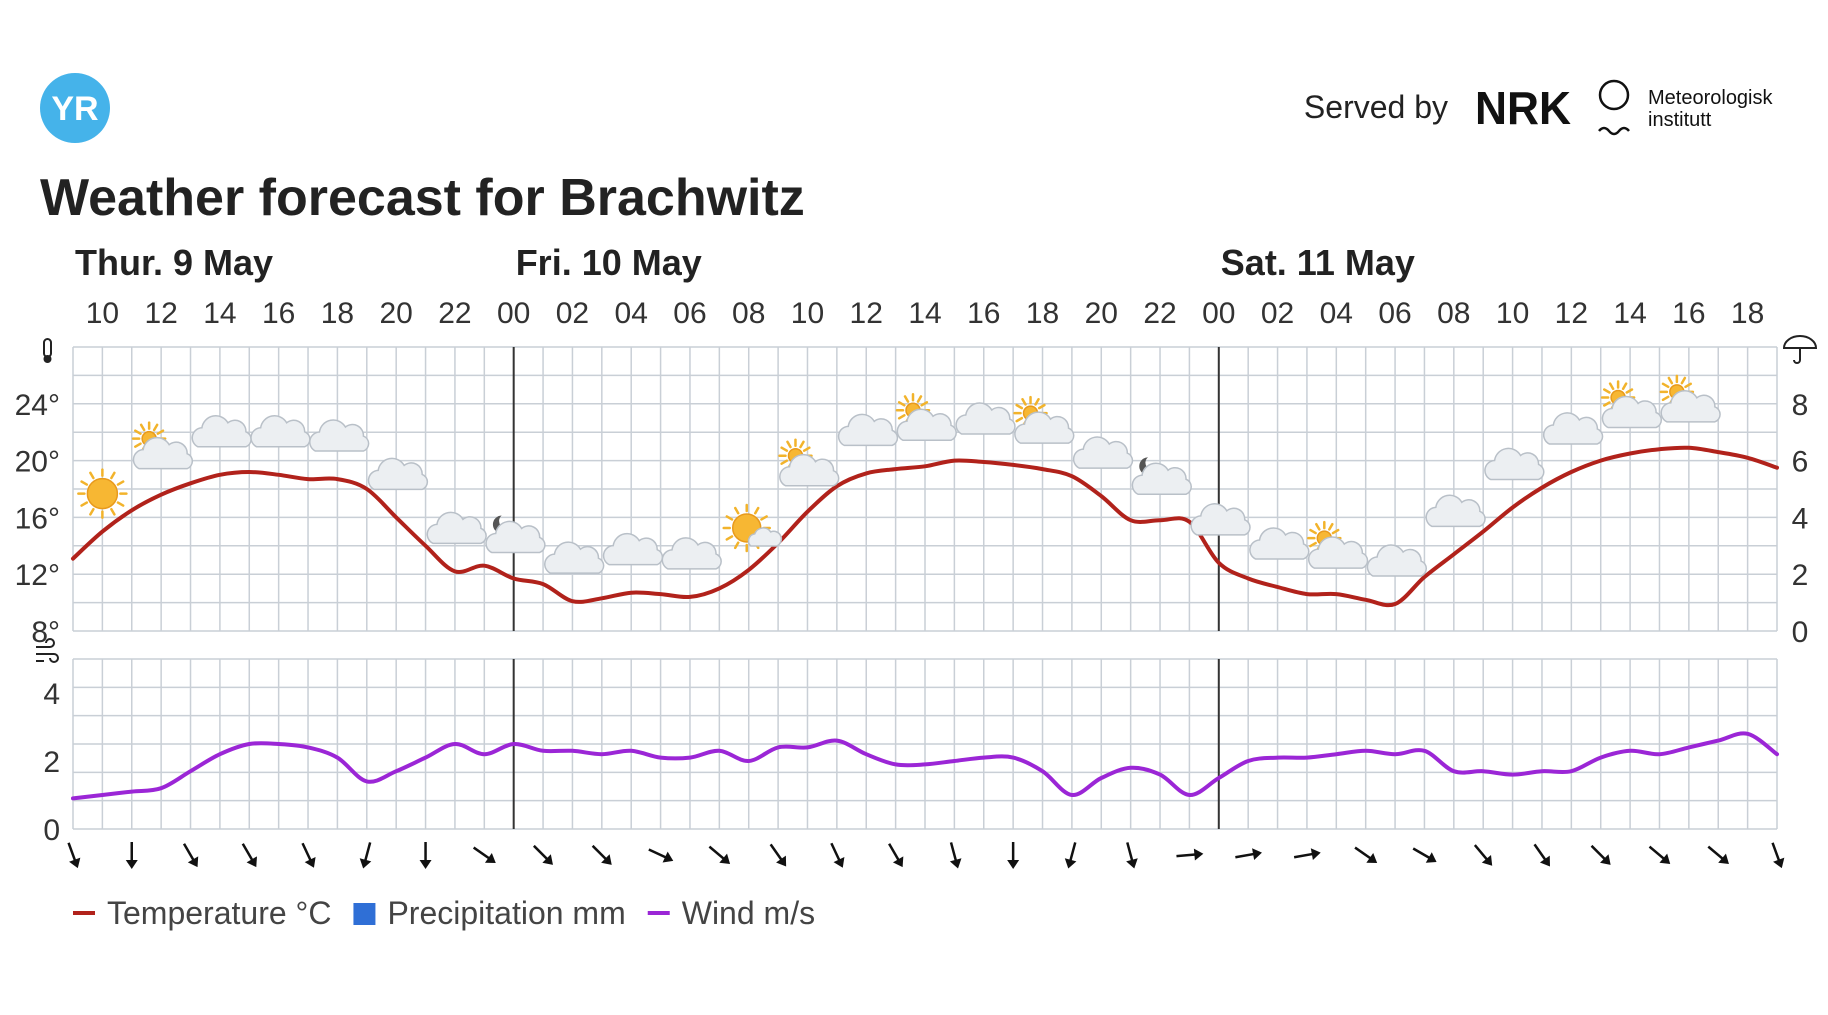 This screenshot has width=1828, height=1015. What do you see at coordinates (1800, 462) in the screenshot?
I see `precipitation-tick-label: 6` at bounding box center [1800, 462].